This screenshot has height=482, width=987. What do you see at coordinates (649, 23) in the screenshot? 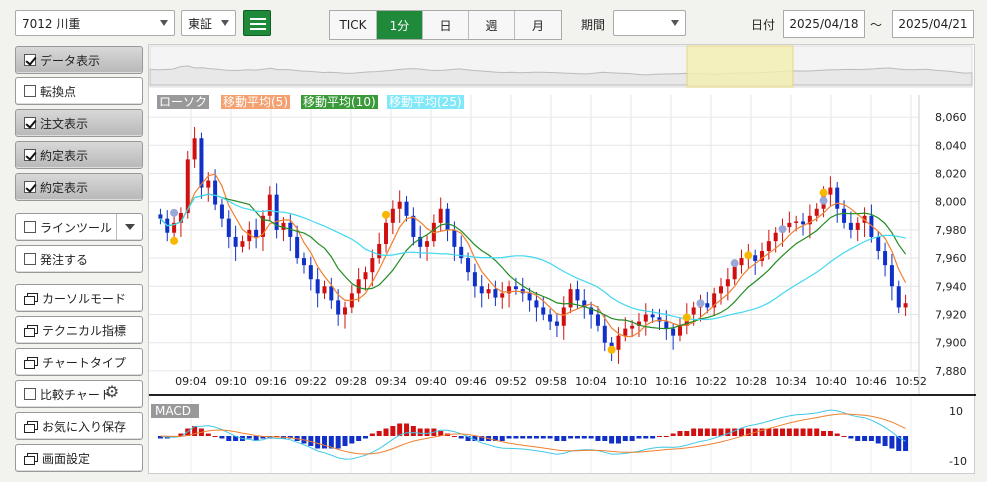
I see `period-select` at bounding box center [649, 23].